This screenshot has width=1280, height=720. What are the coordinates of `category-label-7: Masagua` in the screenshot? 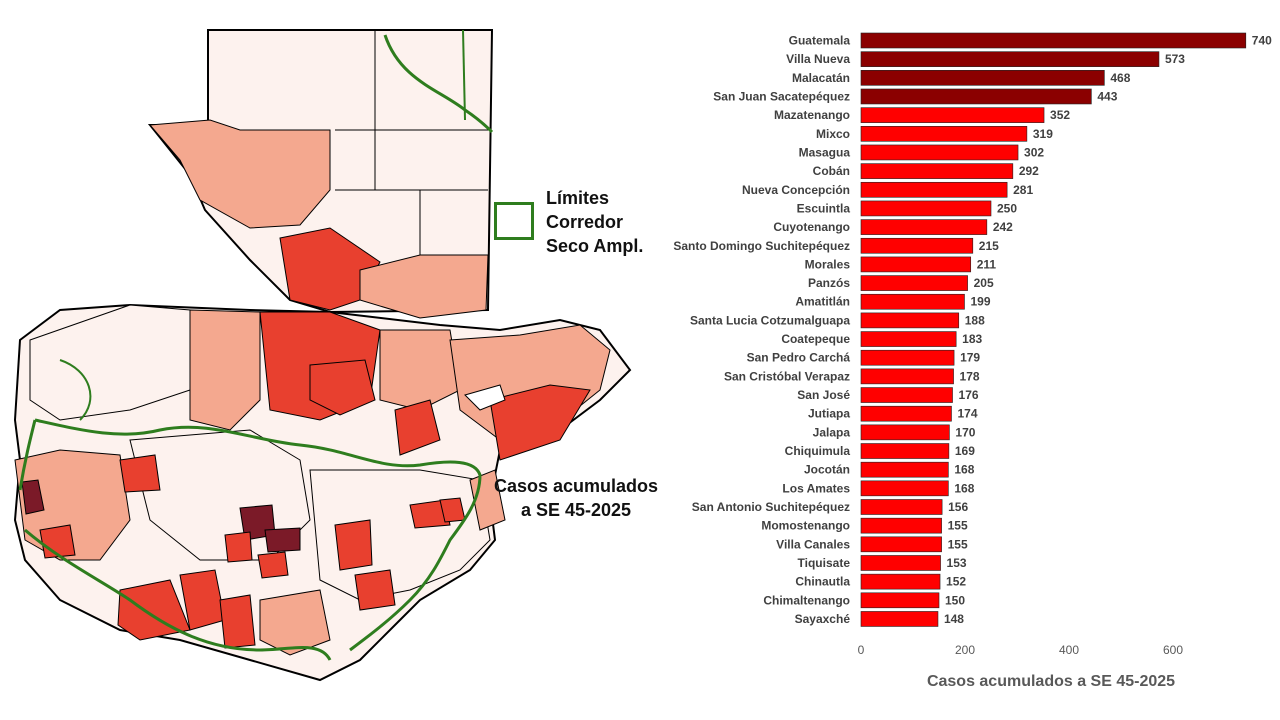 It's located at (825, 152).